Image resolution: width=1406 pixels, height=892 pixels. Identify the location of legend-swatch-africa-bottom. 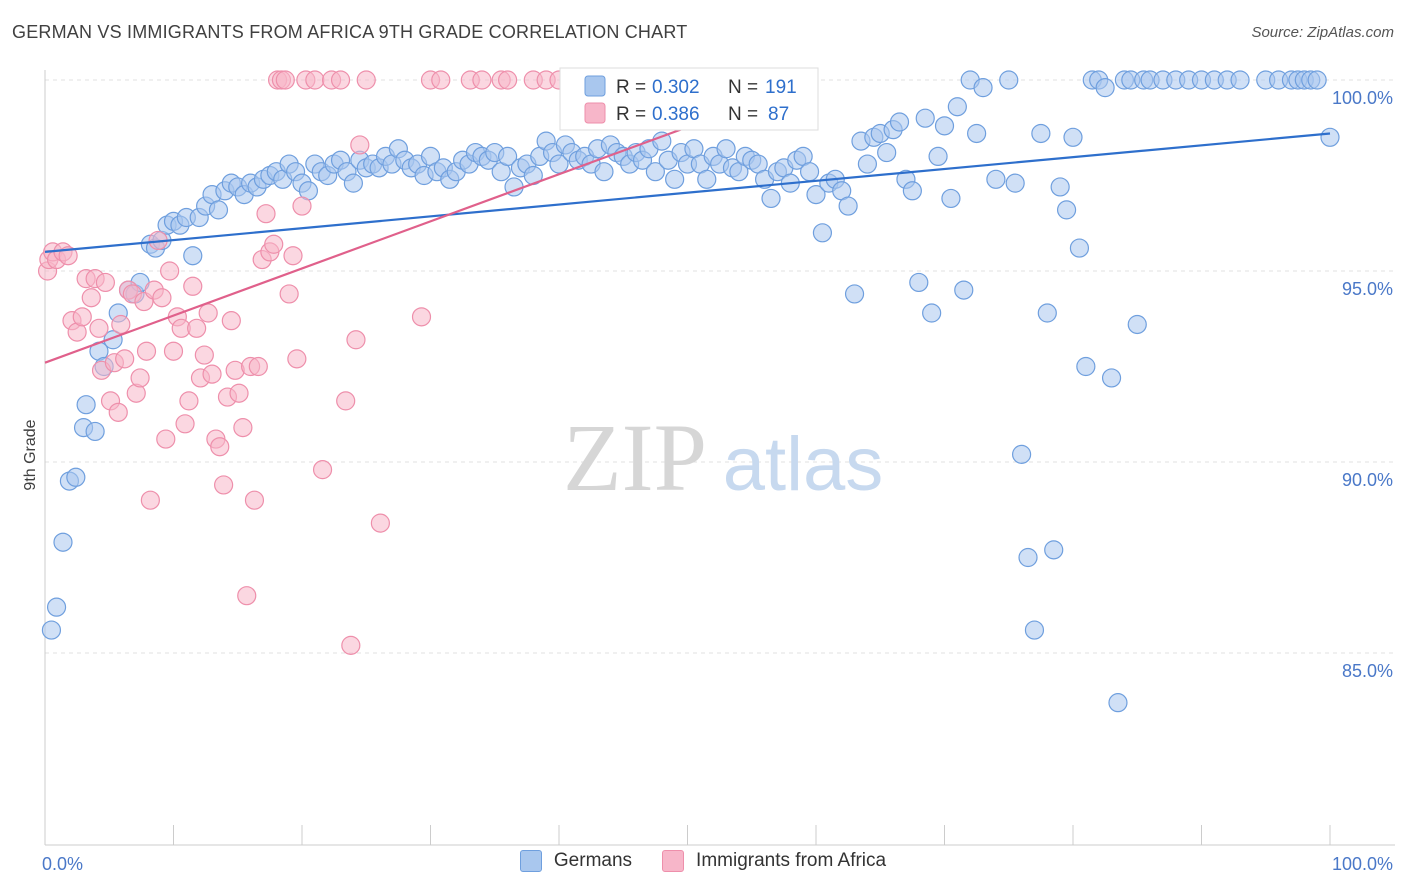
(673, 861).